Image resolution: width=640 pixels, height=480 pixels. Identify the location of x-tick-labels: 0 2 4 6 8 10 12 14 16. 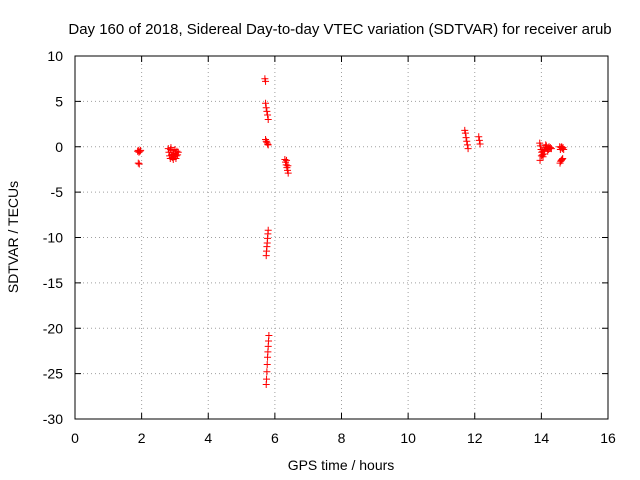
(343, 438).